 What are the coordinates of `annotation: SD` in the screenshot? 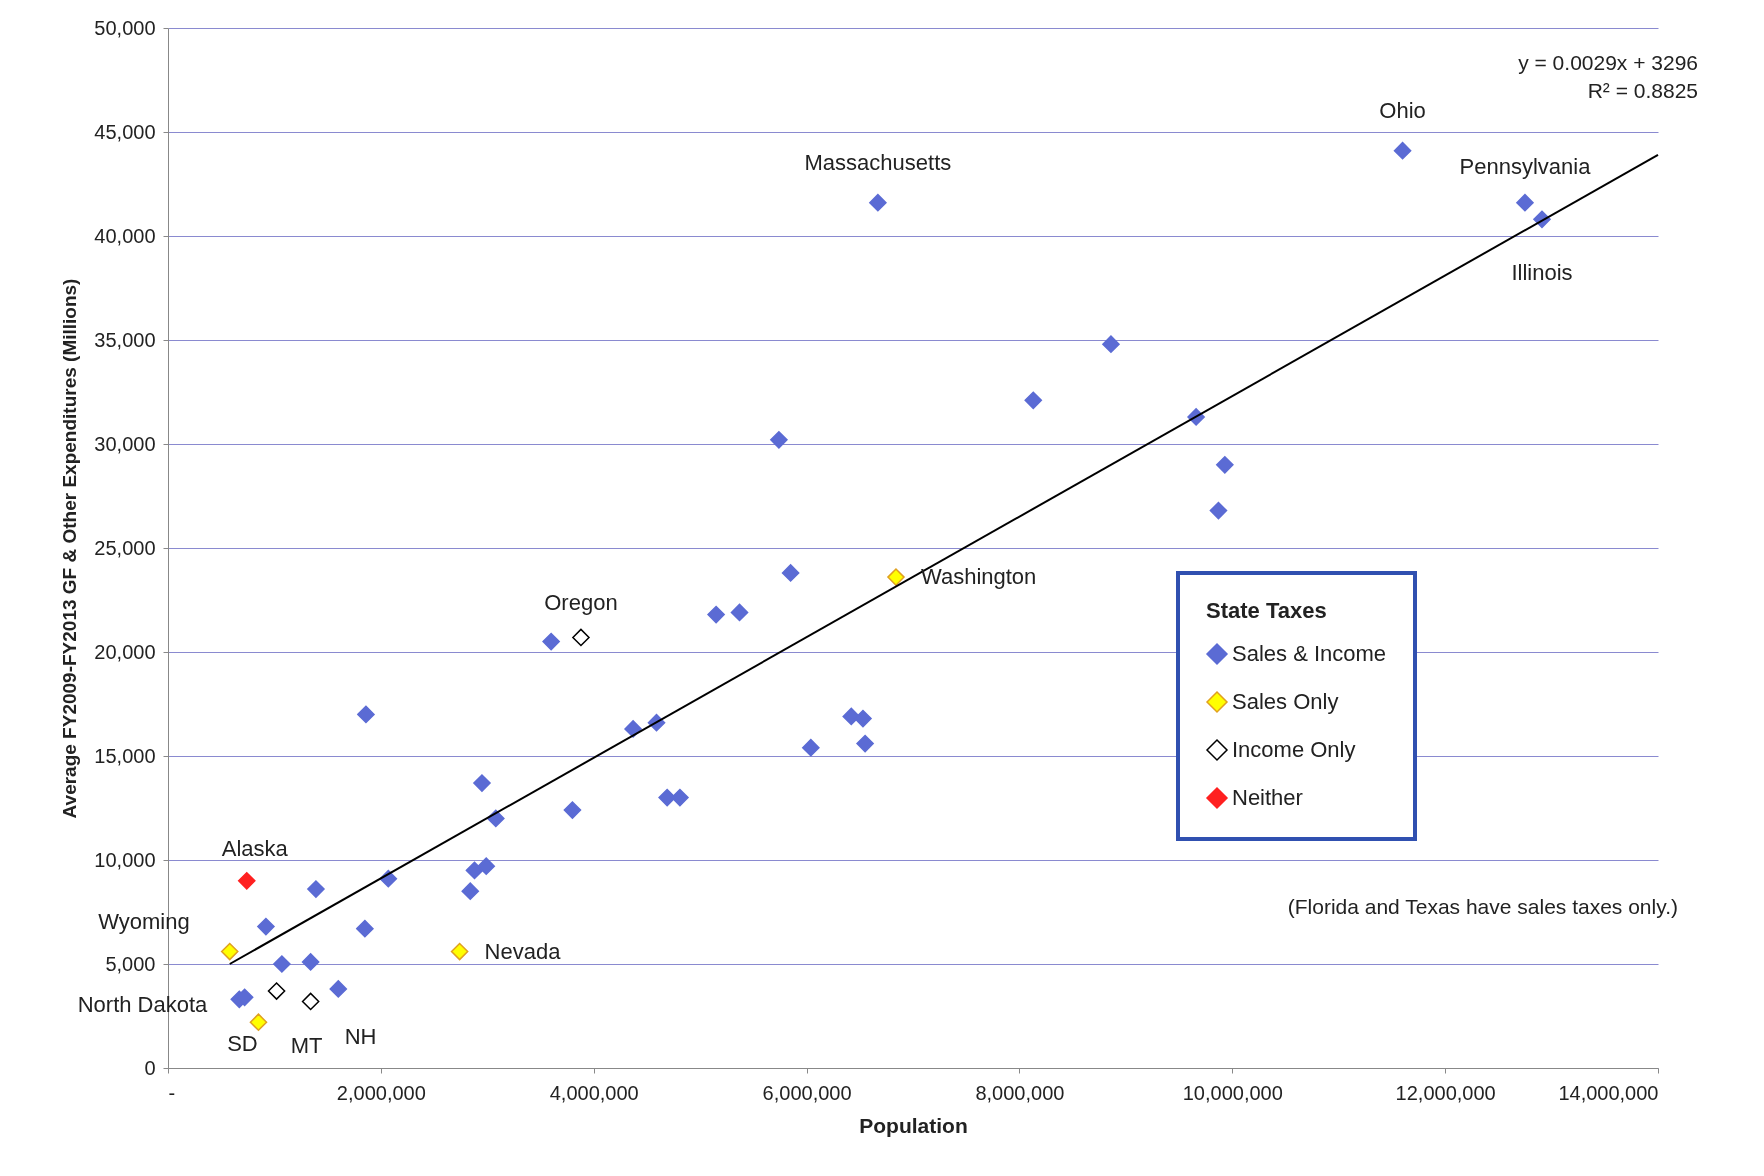 It's located at (242, 1044).